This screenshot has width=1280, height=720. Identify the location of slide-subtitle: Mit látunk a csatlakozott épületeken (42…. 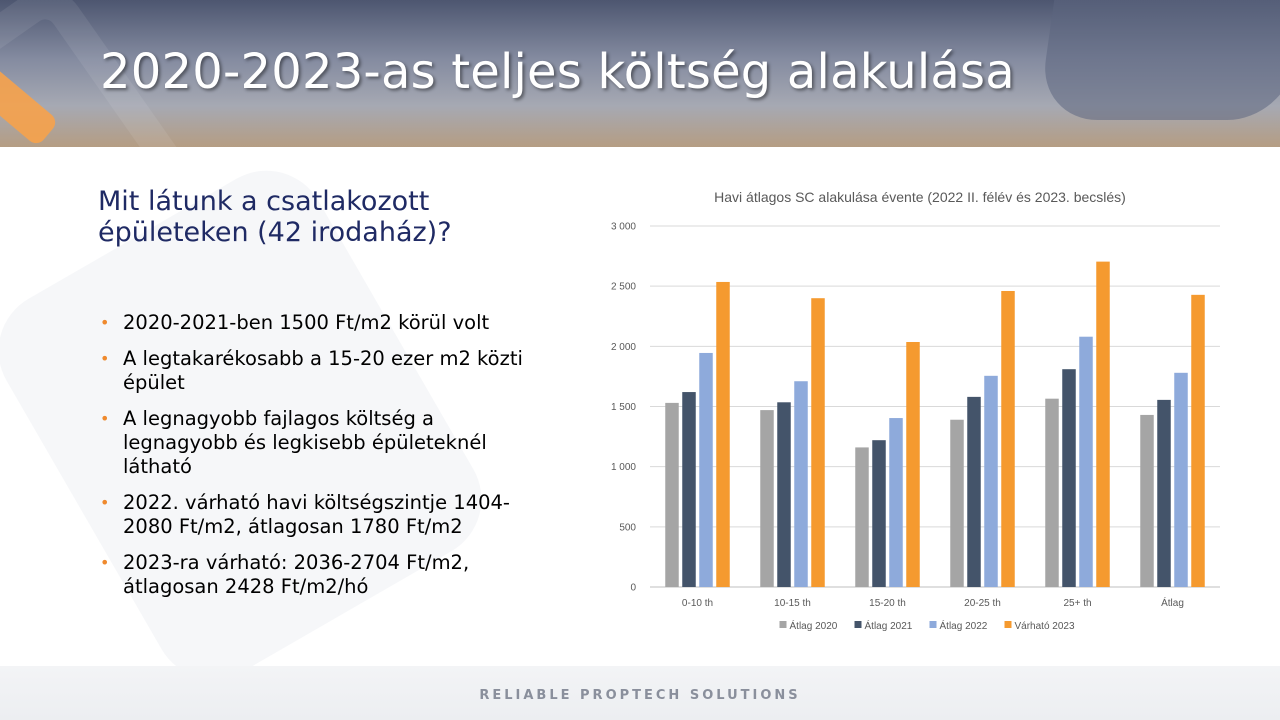
(275, 217).